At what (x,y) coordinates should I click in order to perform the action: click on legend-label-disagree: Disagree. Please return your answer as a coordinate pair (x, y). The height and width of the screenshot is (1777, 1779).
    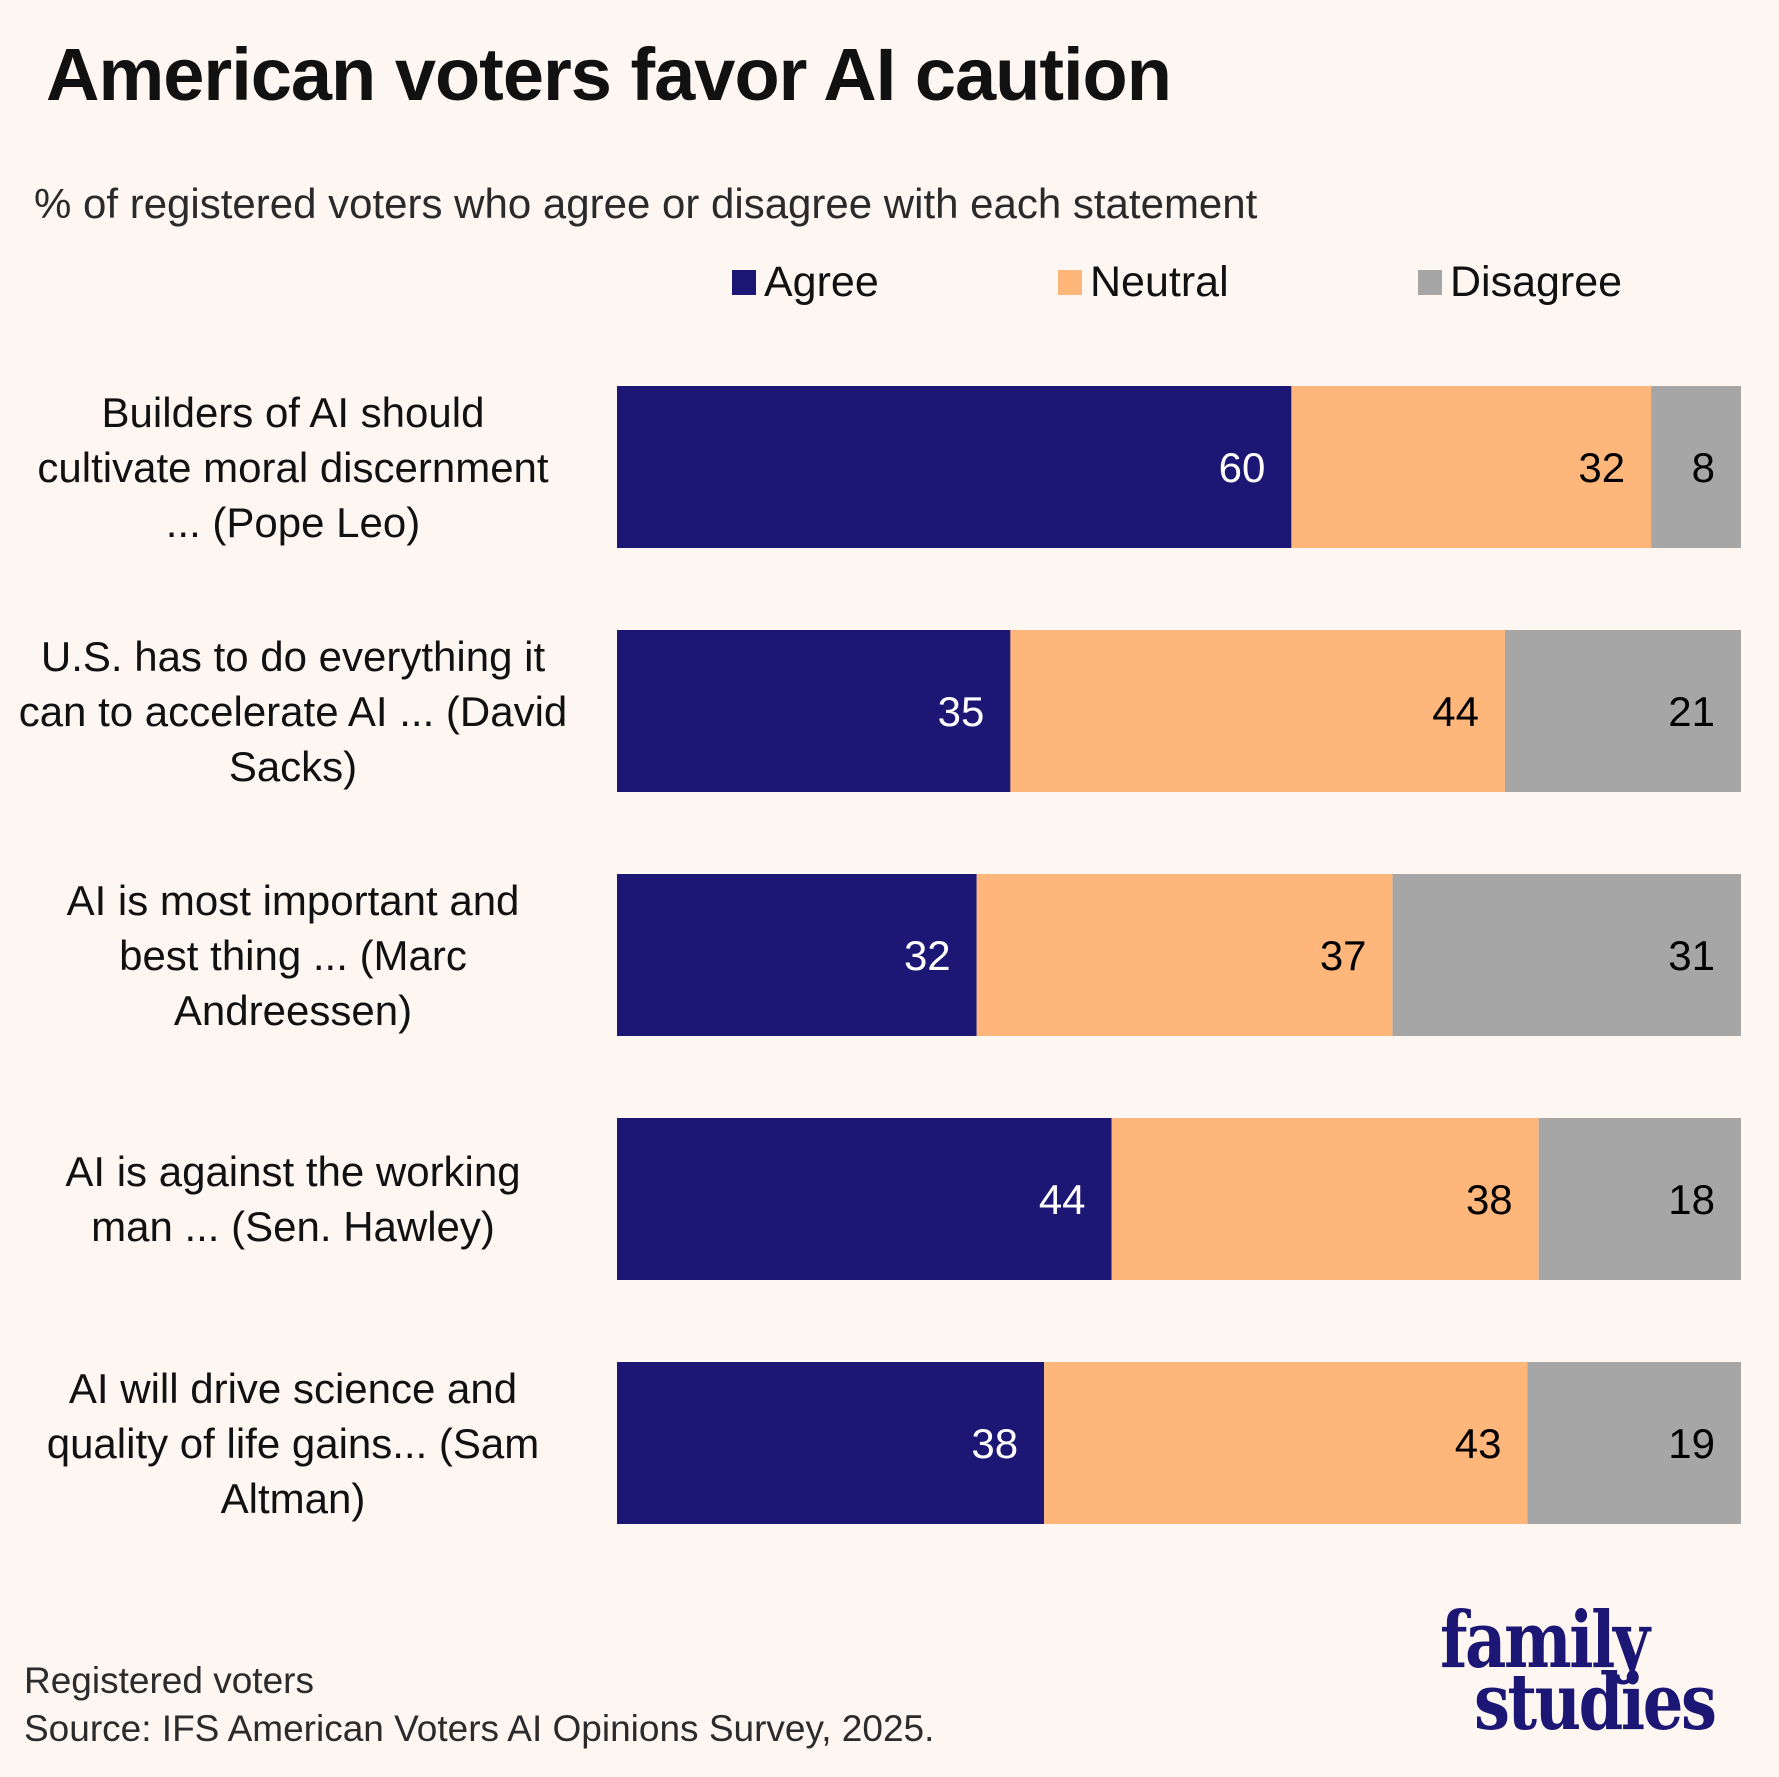
    Looking at the image, I should click on (1536, 282).